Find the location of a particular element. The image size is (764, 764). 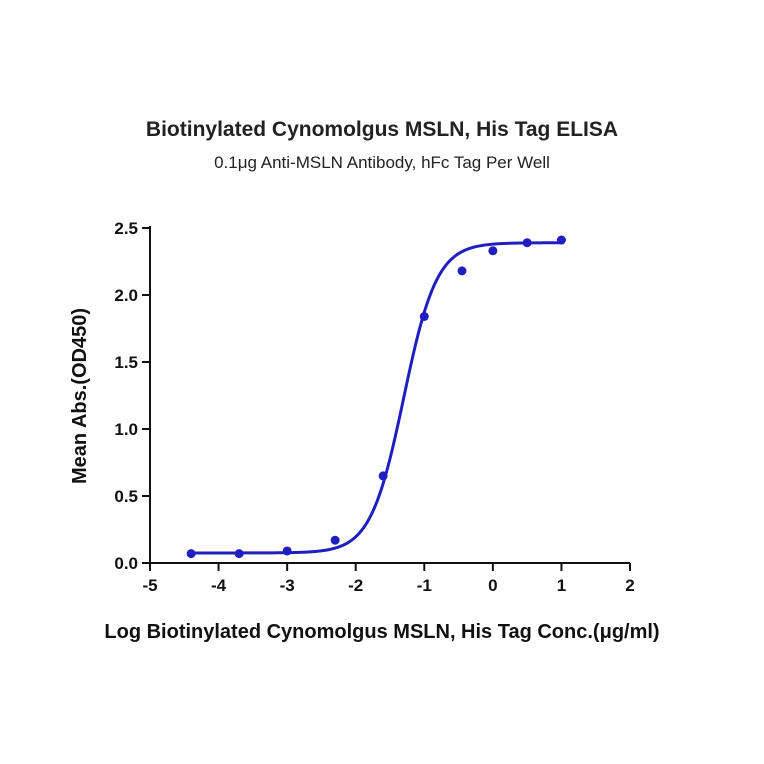

y-tick-label: 2.5 is located at coordinates (126, 228).